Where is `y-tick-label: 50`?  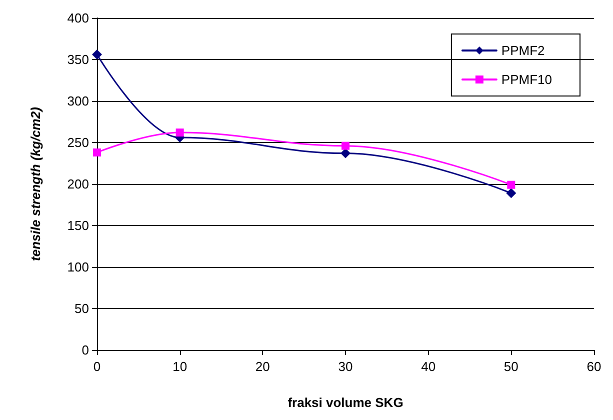 y-tick-label: 50 is located at coordinates (81, 308).